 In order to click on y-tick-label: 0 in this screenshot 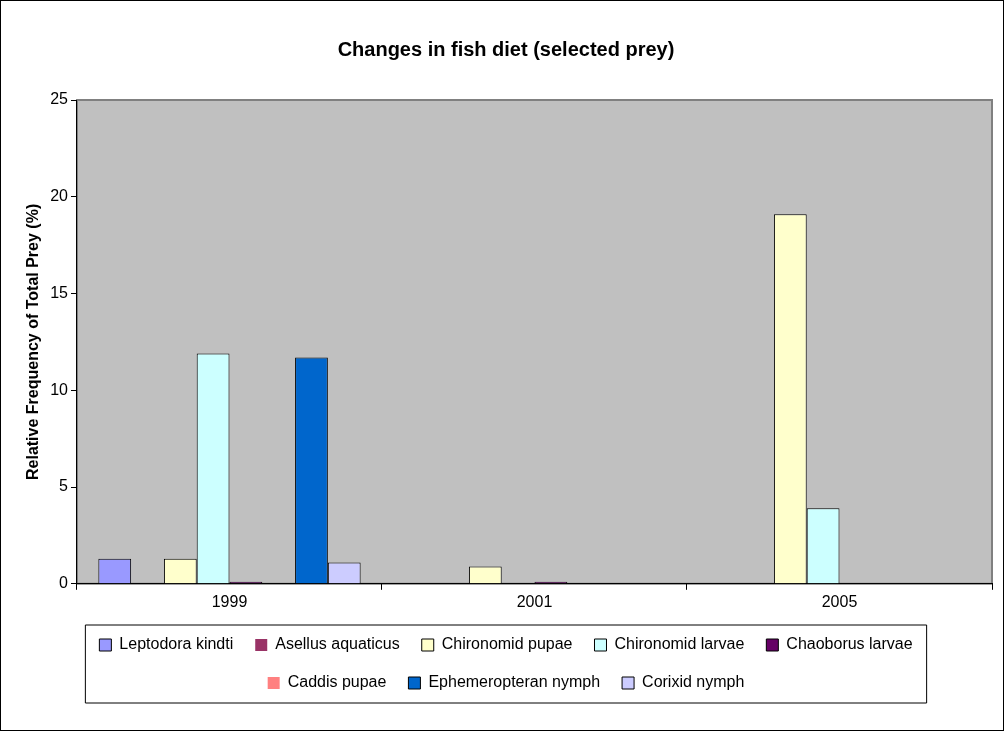, I will do `click(64, 583)`.